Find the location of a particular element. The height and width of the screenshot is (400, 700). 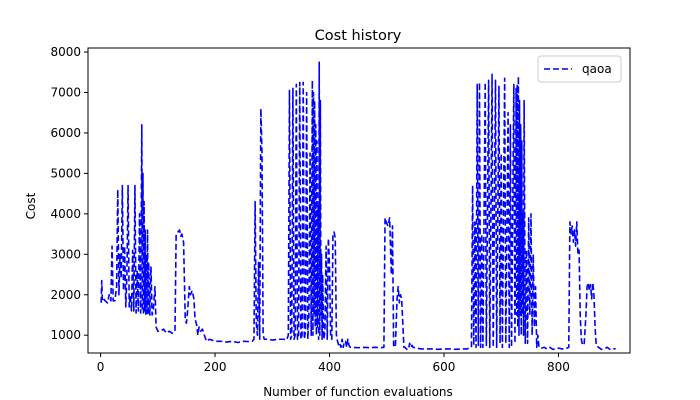

y-tick-label: 1000 is located at coordinates (65, 335).